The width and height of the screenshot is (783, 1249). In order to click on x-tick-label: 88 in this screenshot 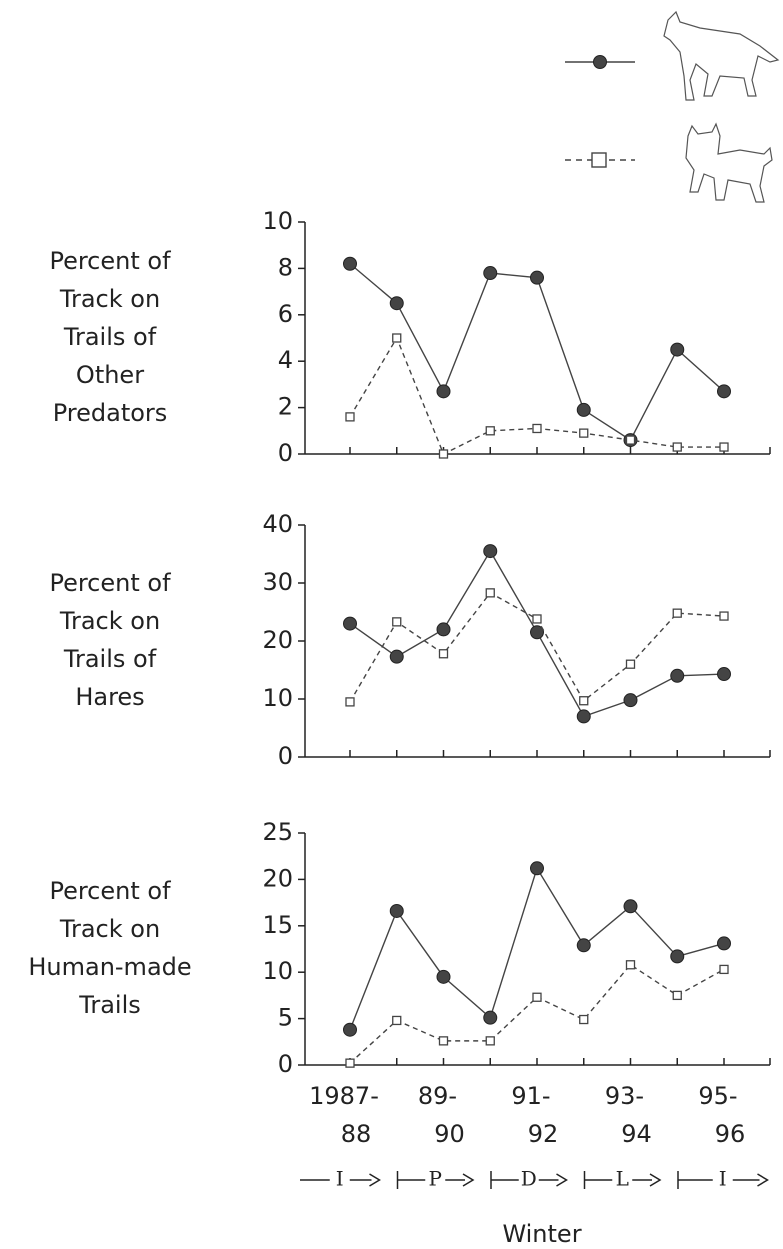, I will do `click(356, 1134)`.